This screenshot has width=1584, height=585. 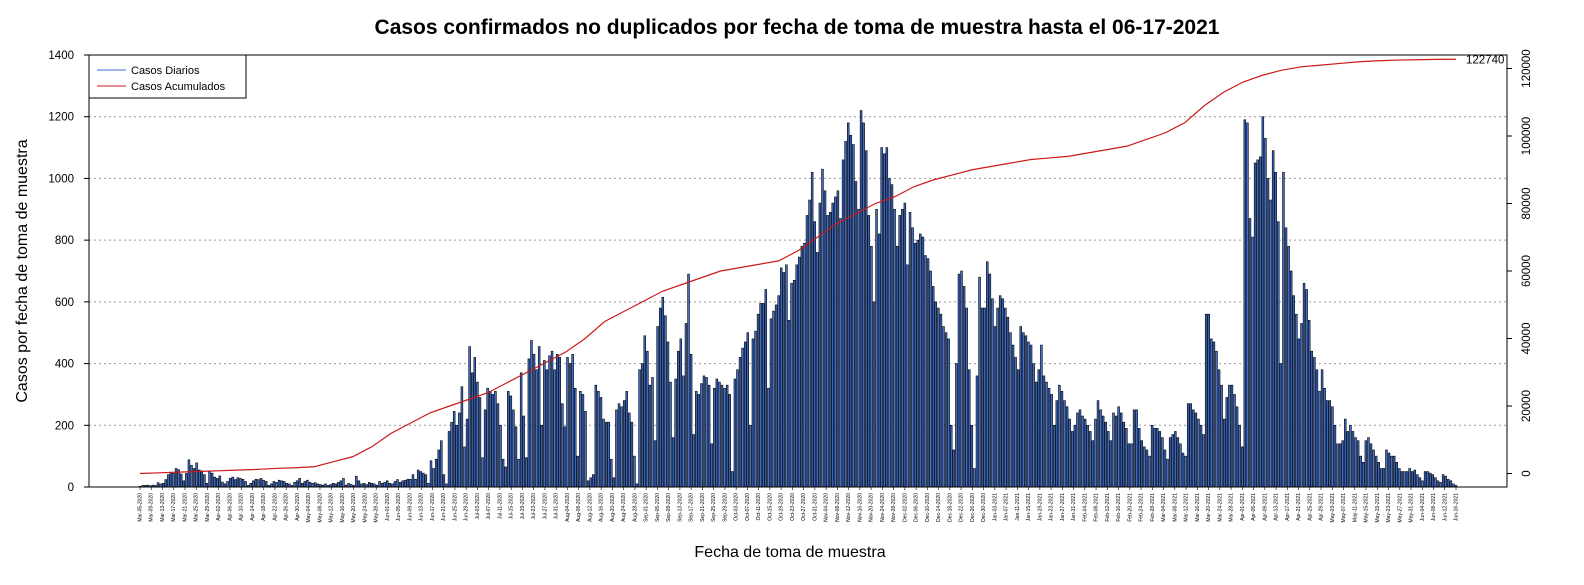 What do you see at coordinates (167, 76) in the screenshot?
I see `legend: Casos Diarios Casos Acumulados` at bounding box center [167, 76].